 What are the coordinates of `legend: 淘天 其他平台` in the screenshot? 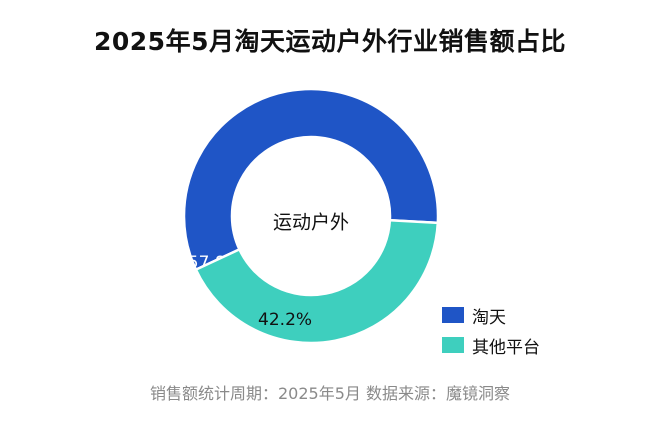 It's located at (491, 332).